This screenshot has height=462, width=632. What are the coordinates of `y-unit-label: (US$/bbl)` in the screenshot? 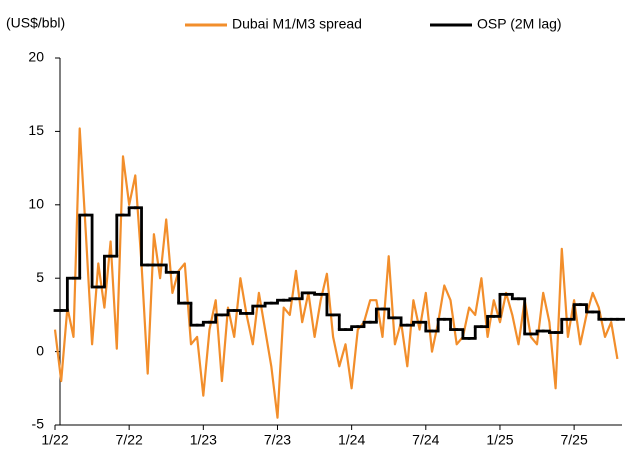 It's located at (35, 23).